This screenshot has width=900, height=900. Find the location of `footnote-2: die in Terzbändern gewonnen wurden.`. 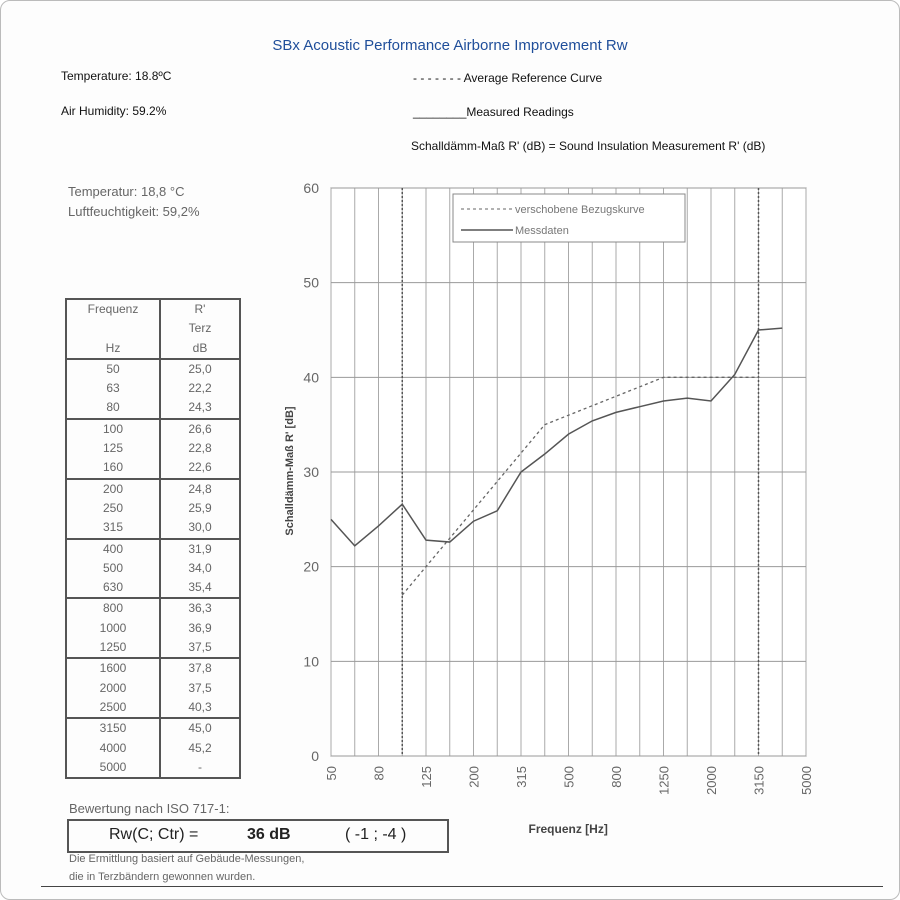

footnote-2: die in Terzbändern gewonnen wurden. is located at coordinates (162, 877).